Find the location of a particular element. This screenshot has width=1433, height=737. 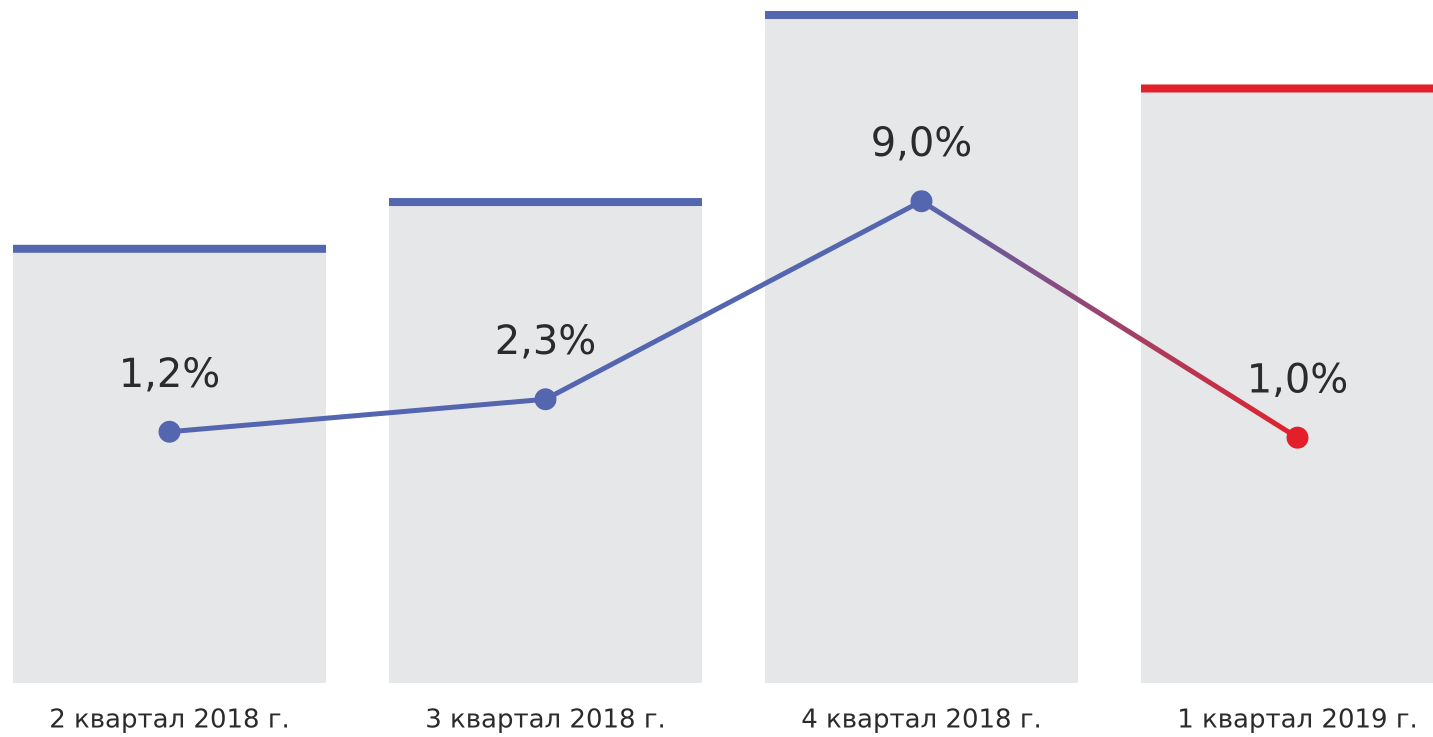

x-tick-label: 3 квартал 2018 г. is located at coordinates (545, 720).